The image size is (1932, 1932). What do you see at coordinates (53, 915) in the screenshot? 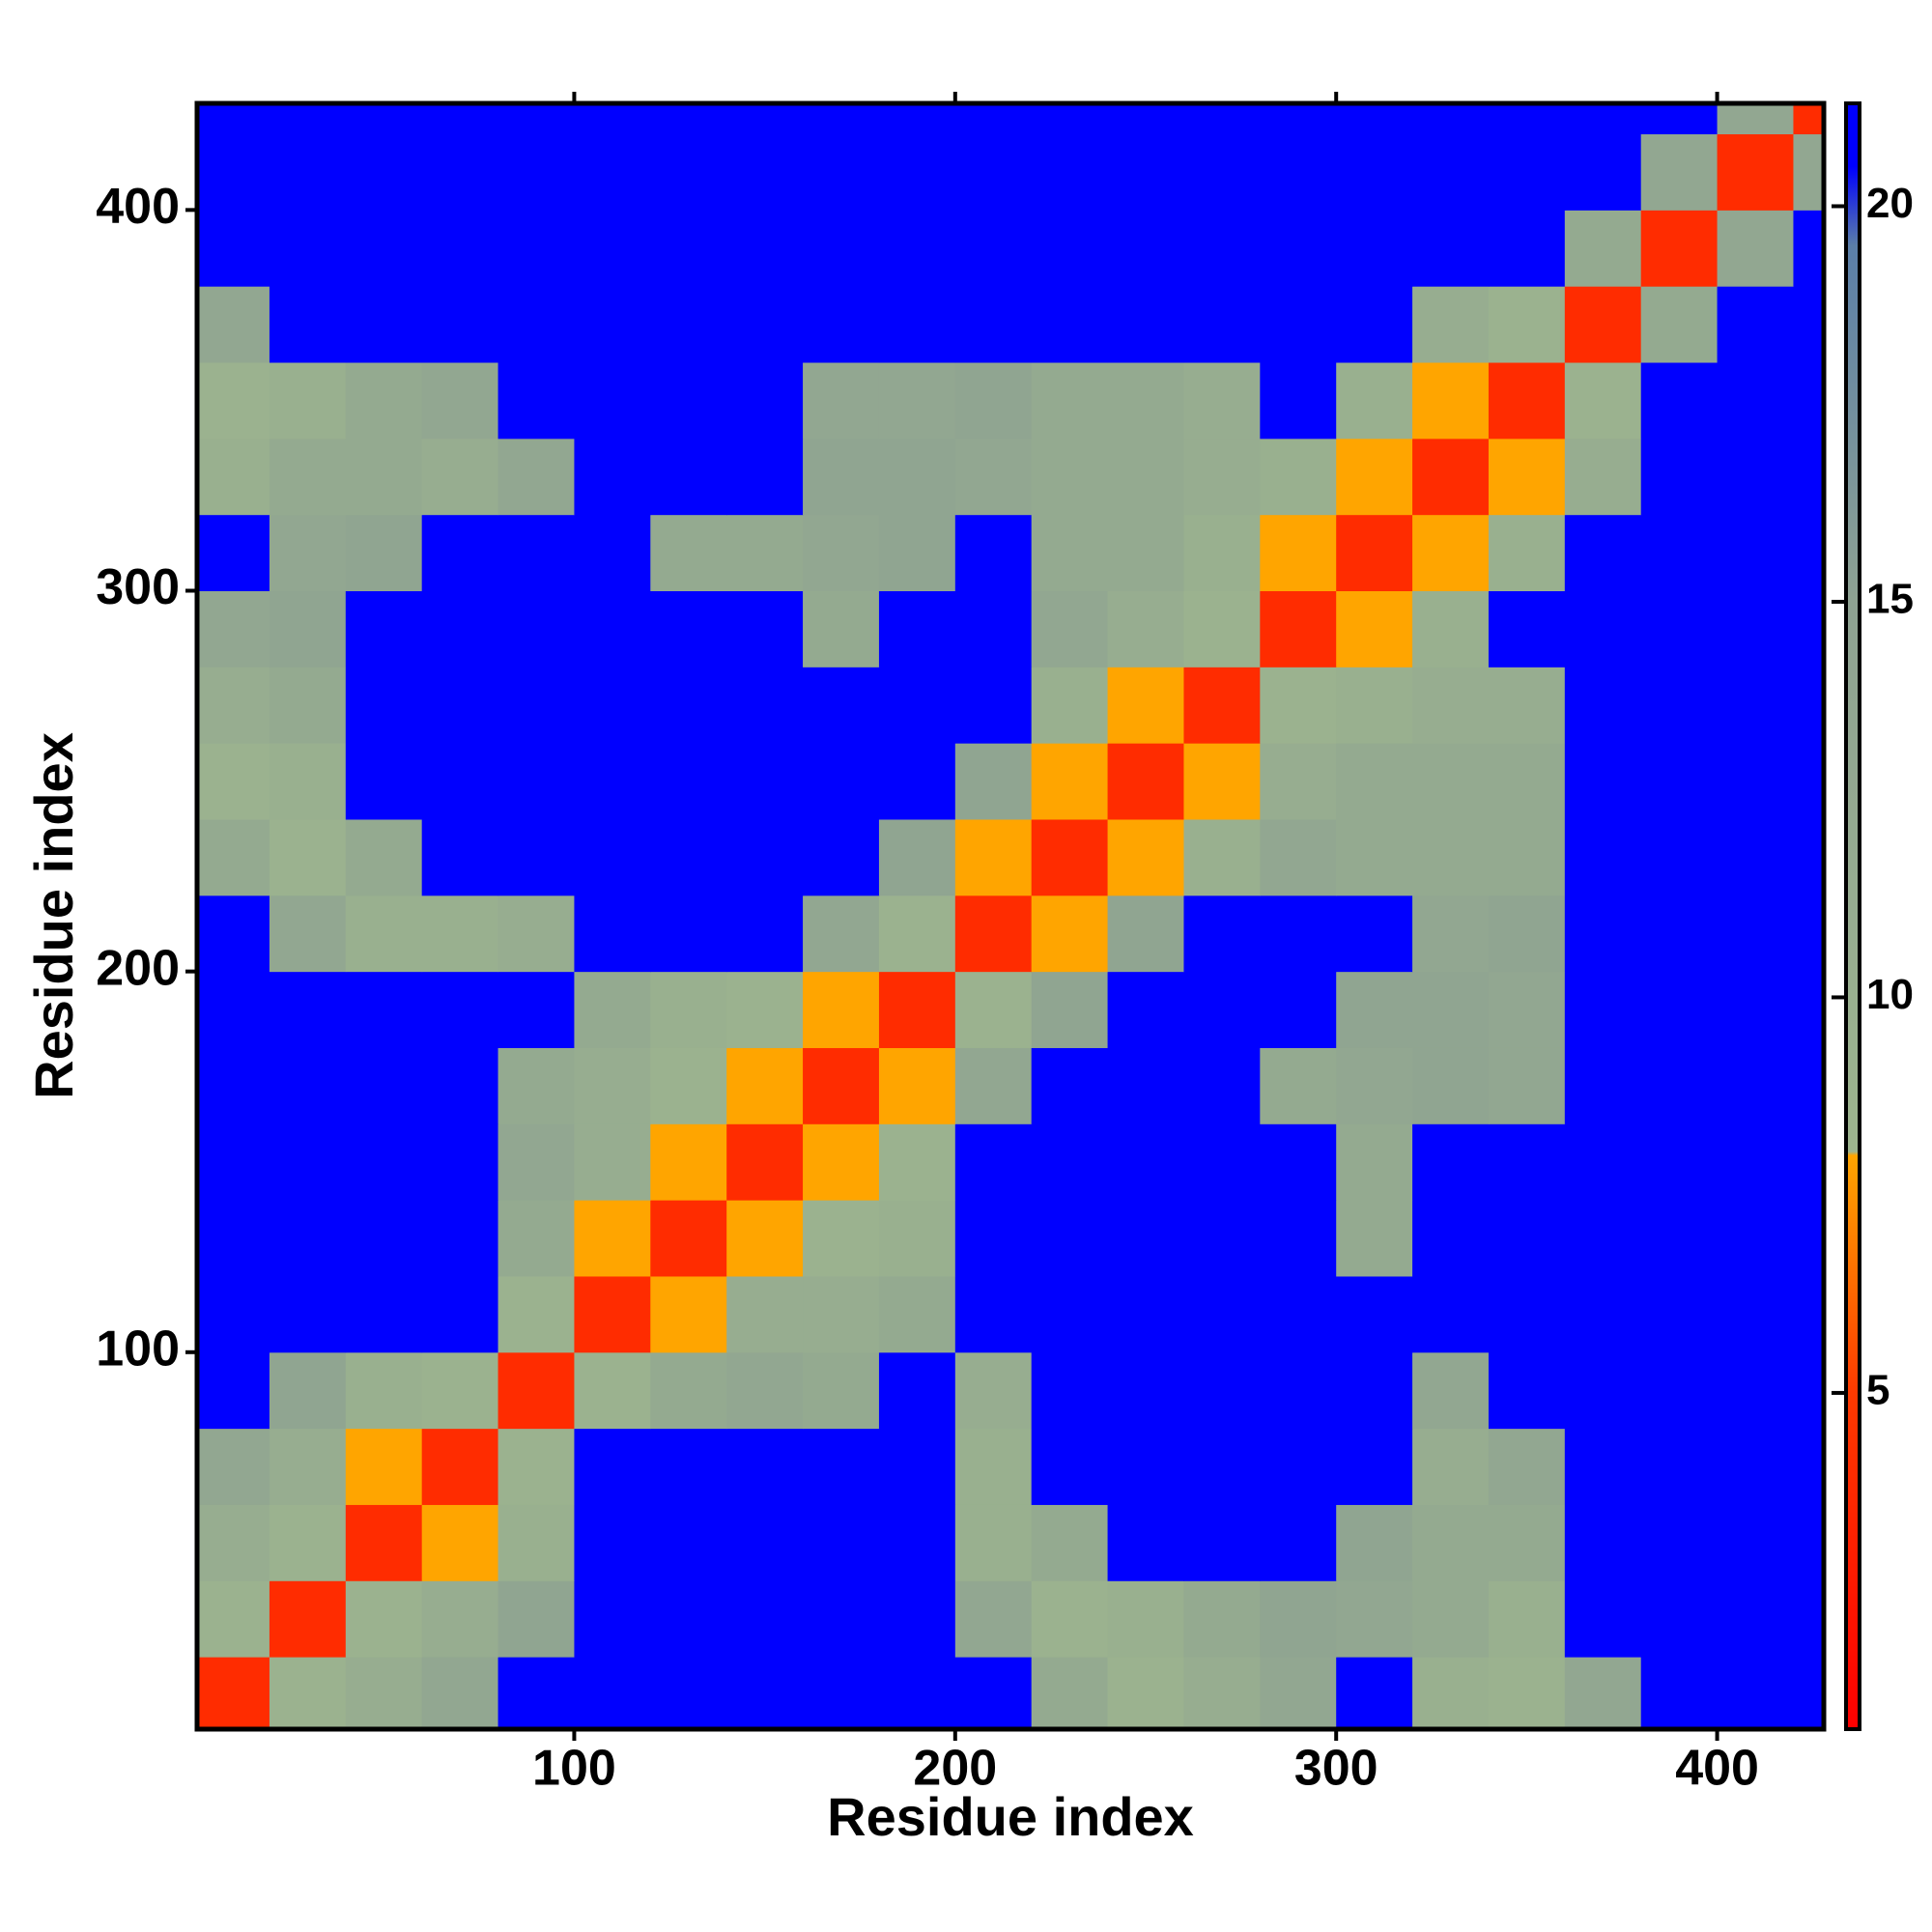
I see `y-axis-title: Residue index` at bounding box center [53, 915].